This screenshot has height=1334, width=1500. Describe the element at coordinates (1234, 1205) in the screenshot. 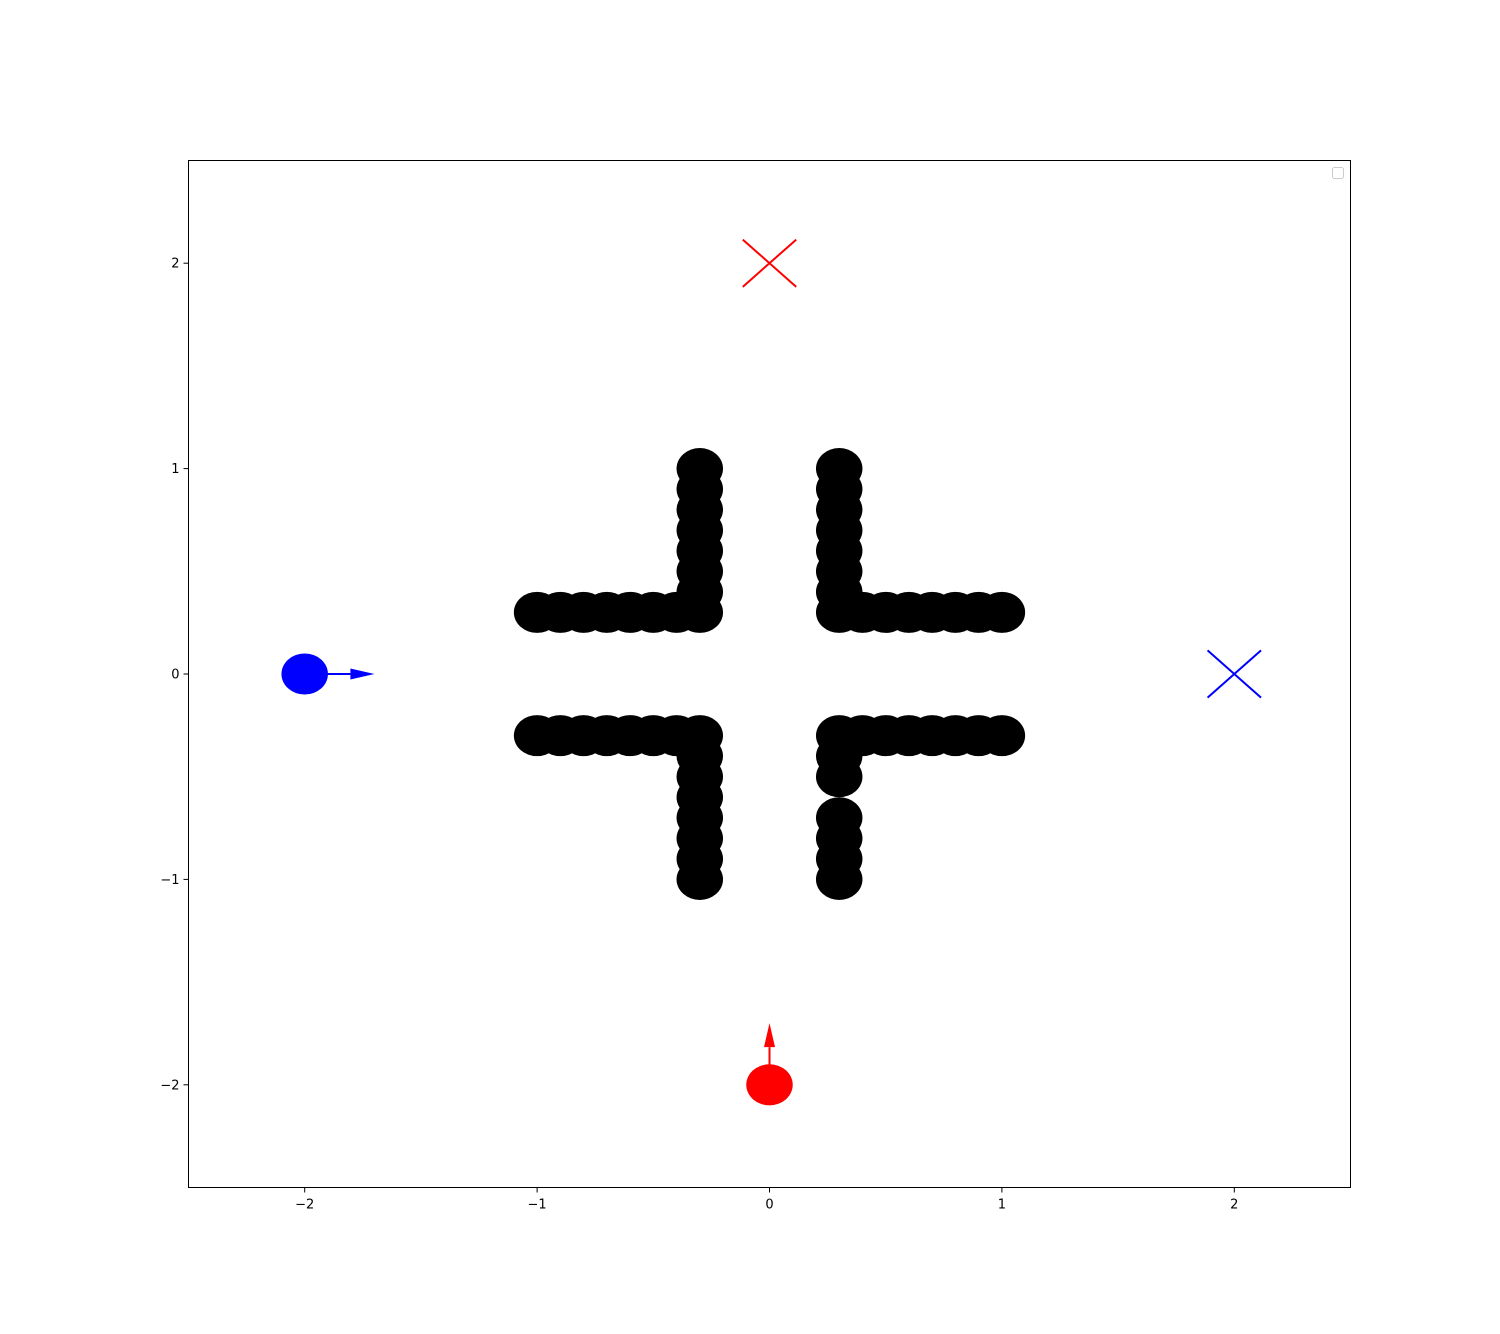

I see `x-tick-label: 2` at that location.